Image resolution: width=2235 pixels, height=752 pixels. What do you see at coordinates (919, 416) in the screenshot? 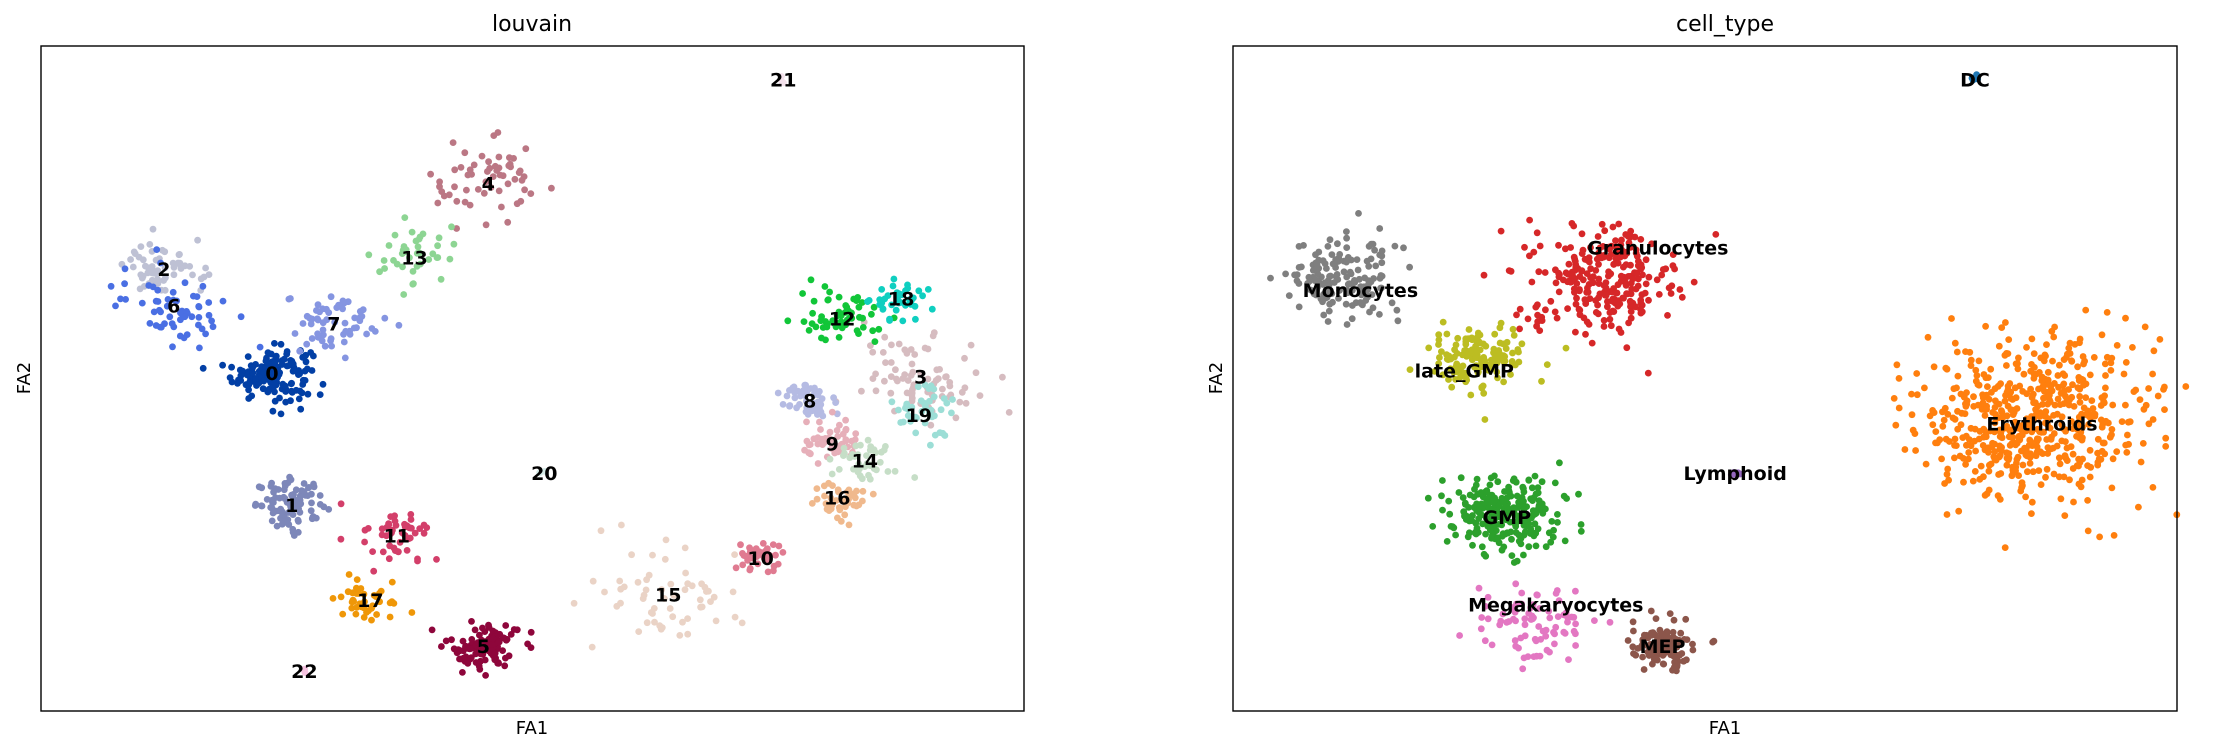
I see `cluster-label-19: 19` at bounding box center [919, 416].